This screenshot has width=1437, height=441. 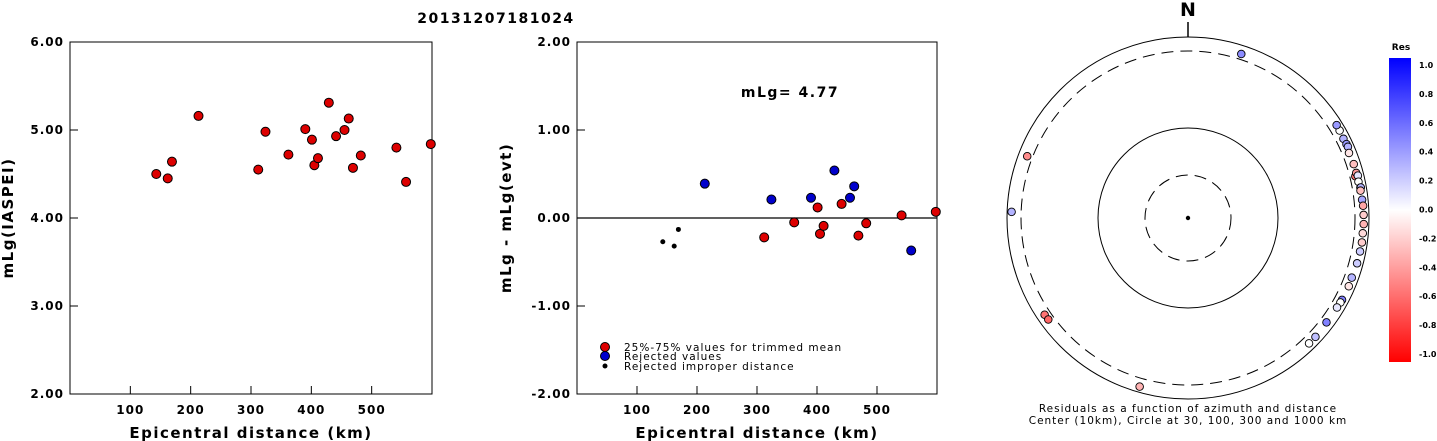 What do you see at coordinates (8, 218) in the screenshot?
I see `y-axis-label: mLg(IASPEI)` at bounding box center [8, 218].